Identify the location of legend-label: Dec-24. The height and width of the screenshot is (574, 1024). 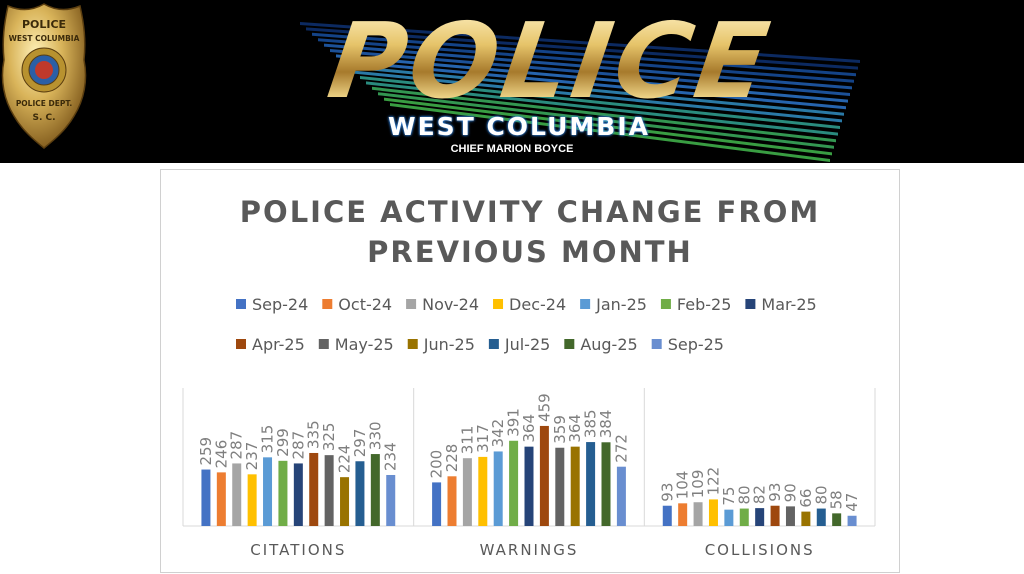
(537, 304).